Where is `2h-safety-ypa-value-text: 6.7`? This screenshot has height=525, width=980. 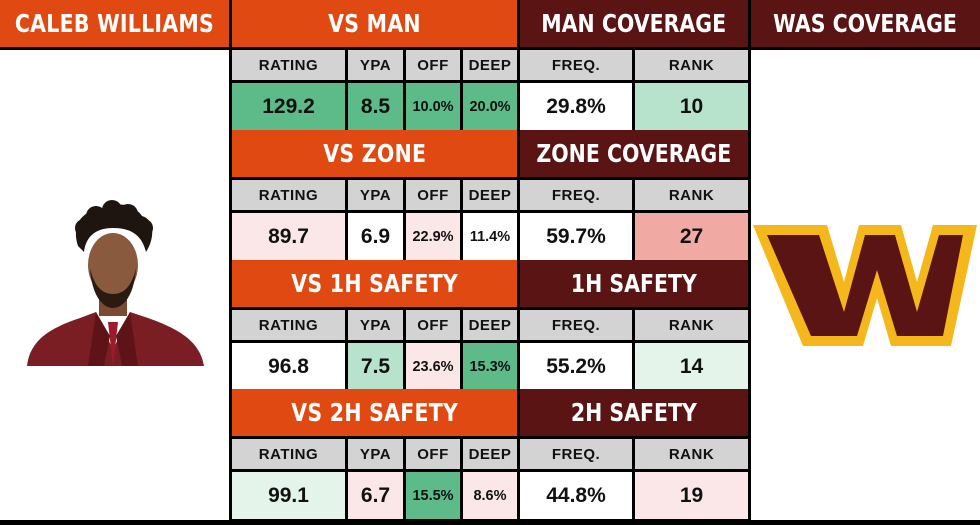 2h-safety-ypa-value-text: 6.7 is located at coordinates (375, 495).